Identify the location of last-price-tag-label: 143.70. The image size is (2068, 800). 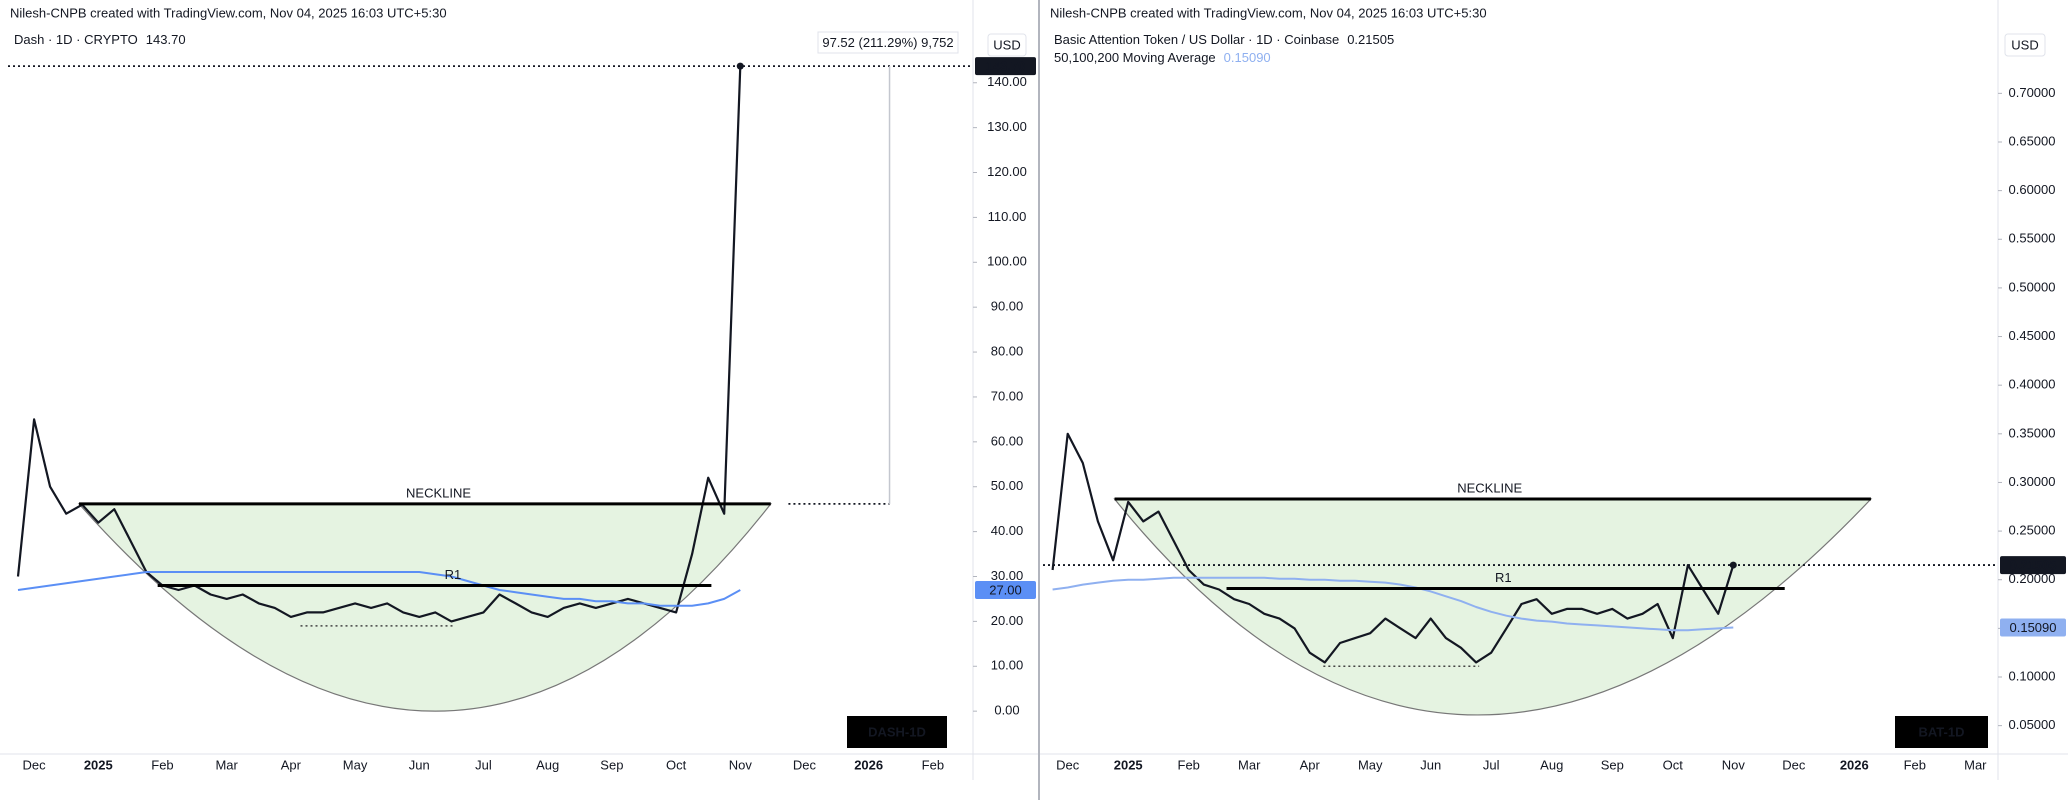
(1006, 66).